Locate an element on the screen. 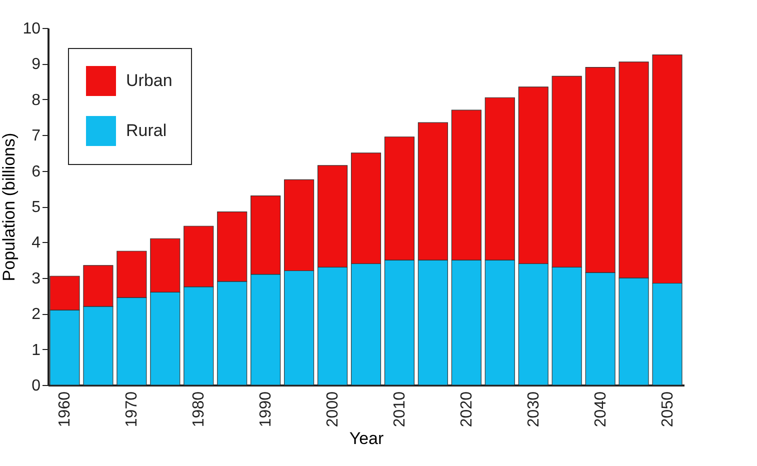 The image size is (757, 466). y-tick-label: 2 is located at coordinates (36, 315).